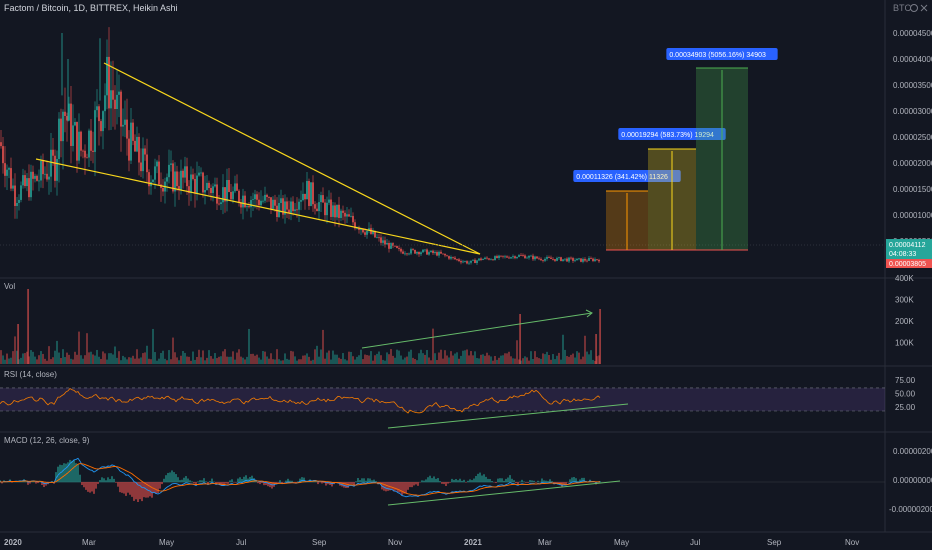 The height and width of the screenshot is (550, 932). Describe the element at coordinates (912, 189) in the screenshot. I see `price-tick: 0.00001500` at that location.